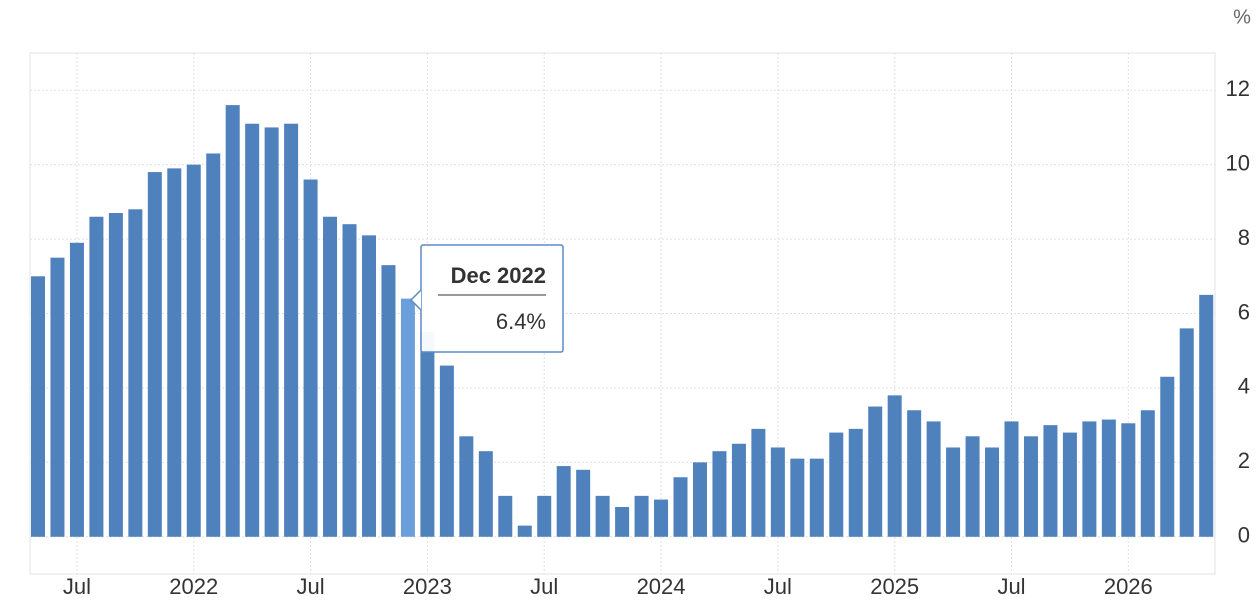 The width and height of the screenshot is (1257, 613). I want to click on tooltip-title: Dec 2022, so click(498, 275).